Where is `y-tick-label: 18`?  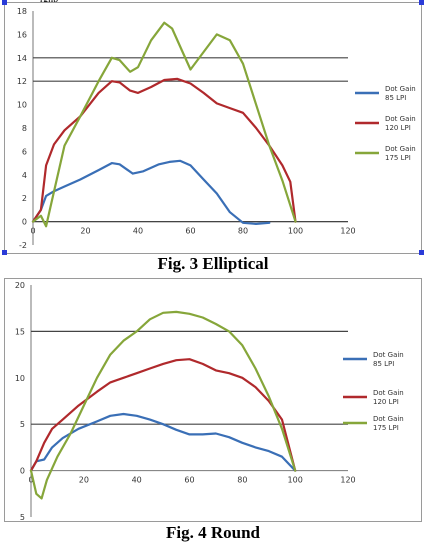
y-tick-label: 18 is located at coordinates (22, 11).